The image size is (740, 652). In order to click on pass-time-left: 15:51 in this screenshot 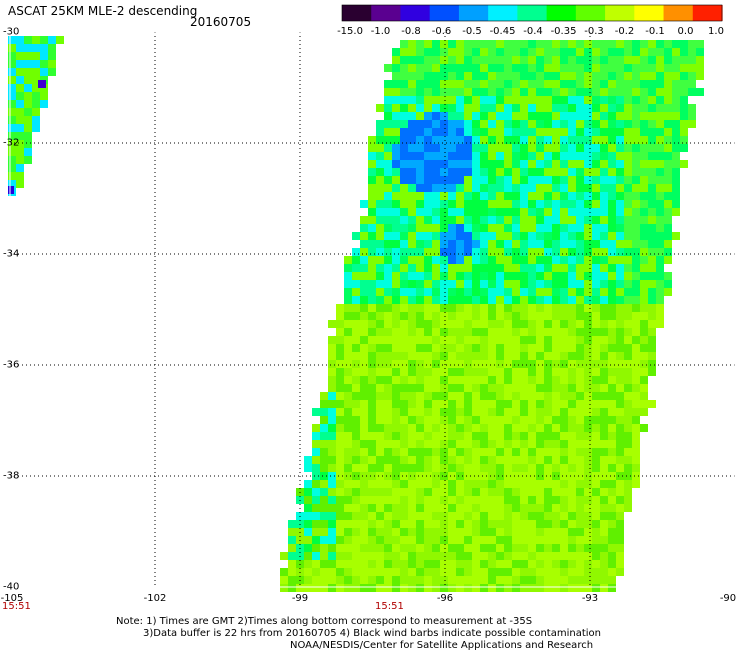, I will do `click(16, 606)`.